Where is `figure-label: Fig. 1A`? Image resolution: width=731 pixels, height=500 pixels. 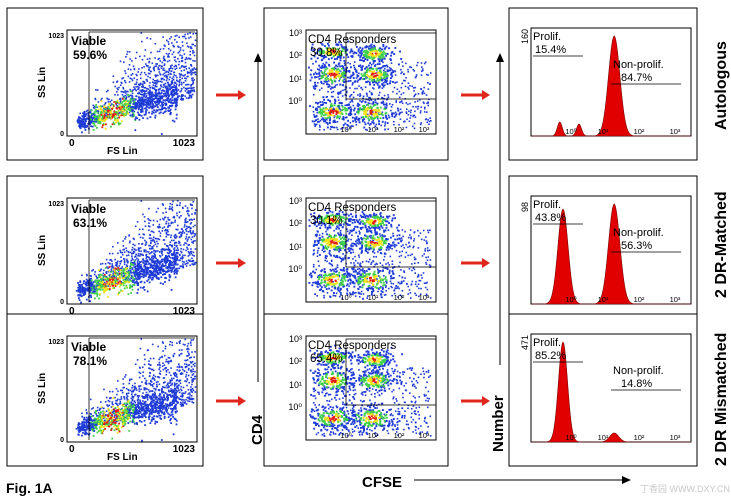 figure-label: Fig. 1A is located at coordinates (29, 488).